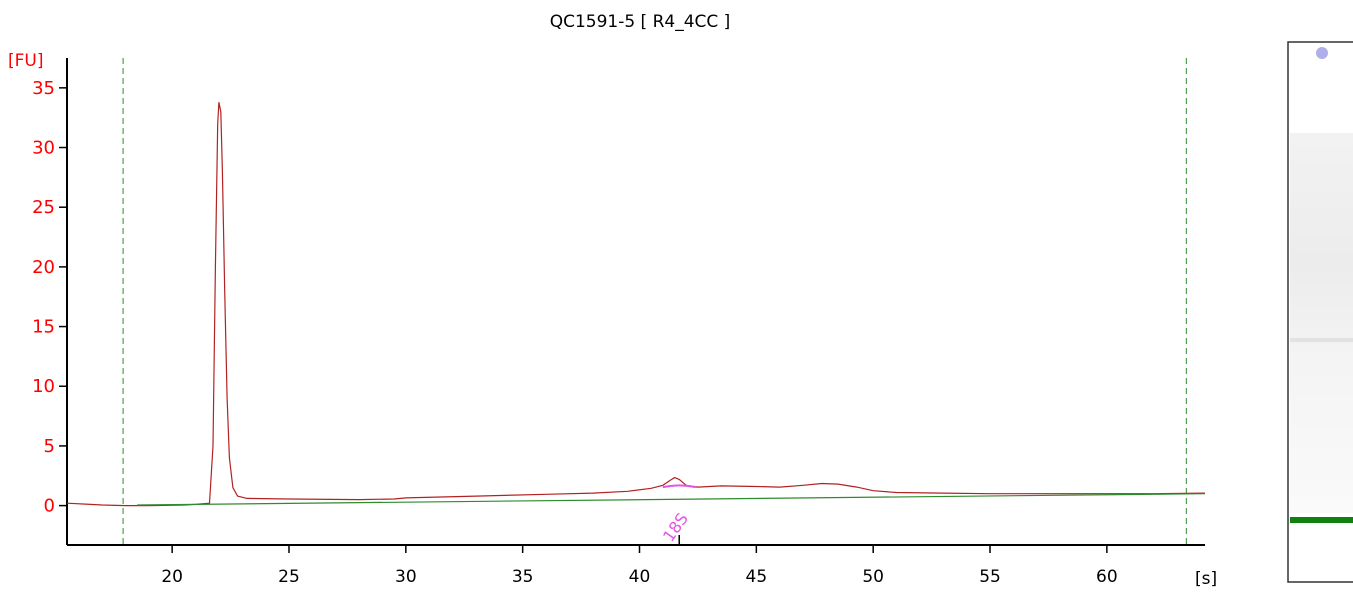  What do you see at coordinates (1206, 579) in the screenshot?
I see `x-axis-unit-label: [s]` at bounding box center [1206, 579].